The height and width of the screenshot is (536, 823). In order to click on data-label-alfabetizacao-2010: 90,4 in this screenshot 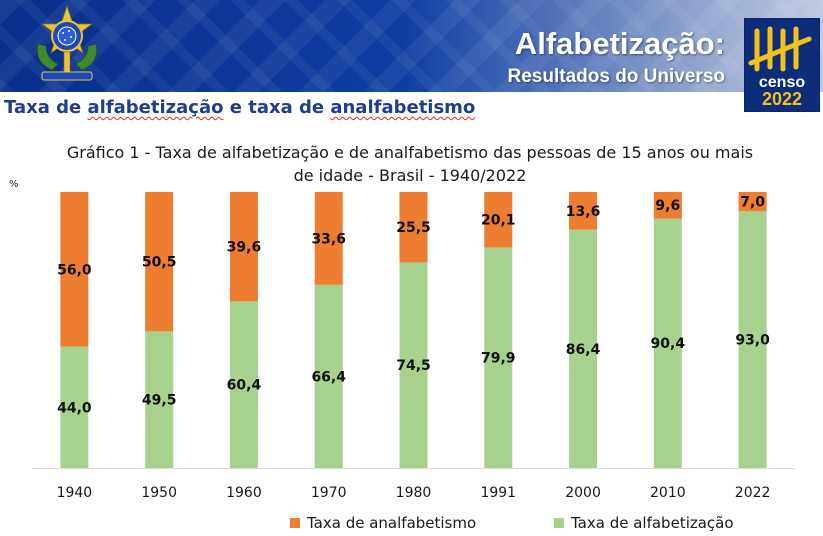, I will do `click(668, 344)`.